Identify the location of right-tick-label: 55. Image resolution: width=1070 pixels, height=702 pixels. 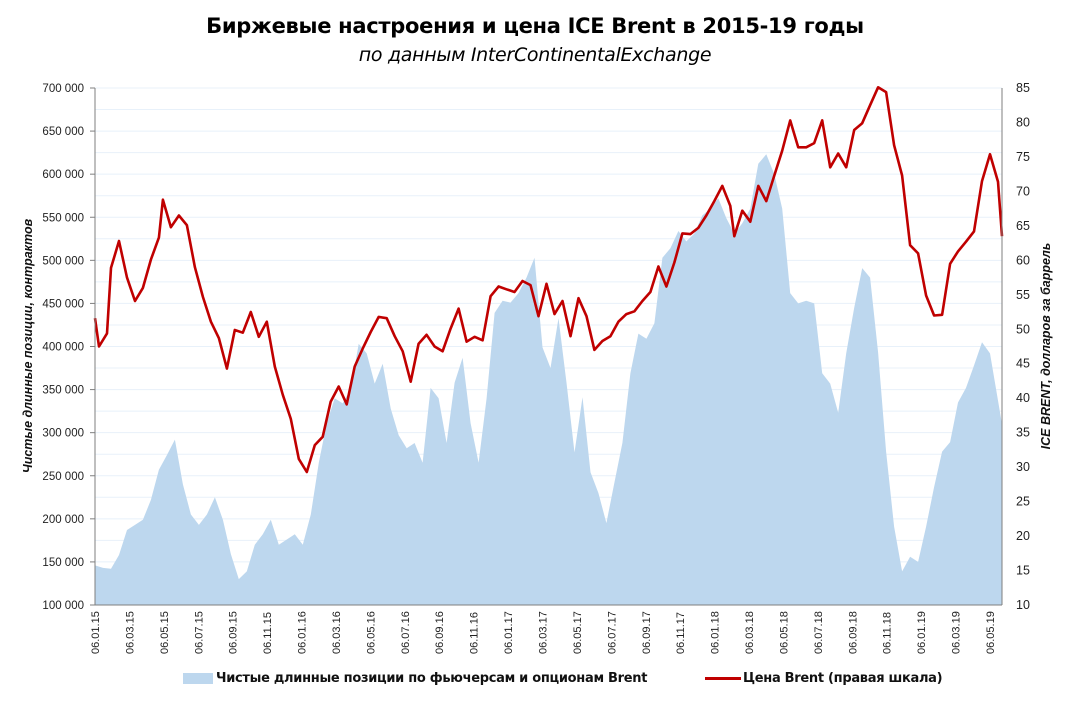
(1023, 295).